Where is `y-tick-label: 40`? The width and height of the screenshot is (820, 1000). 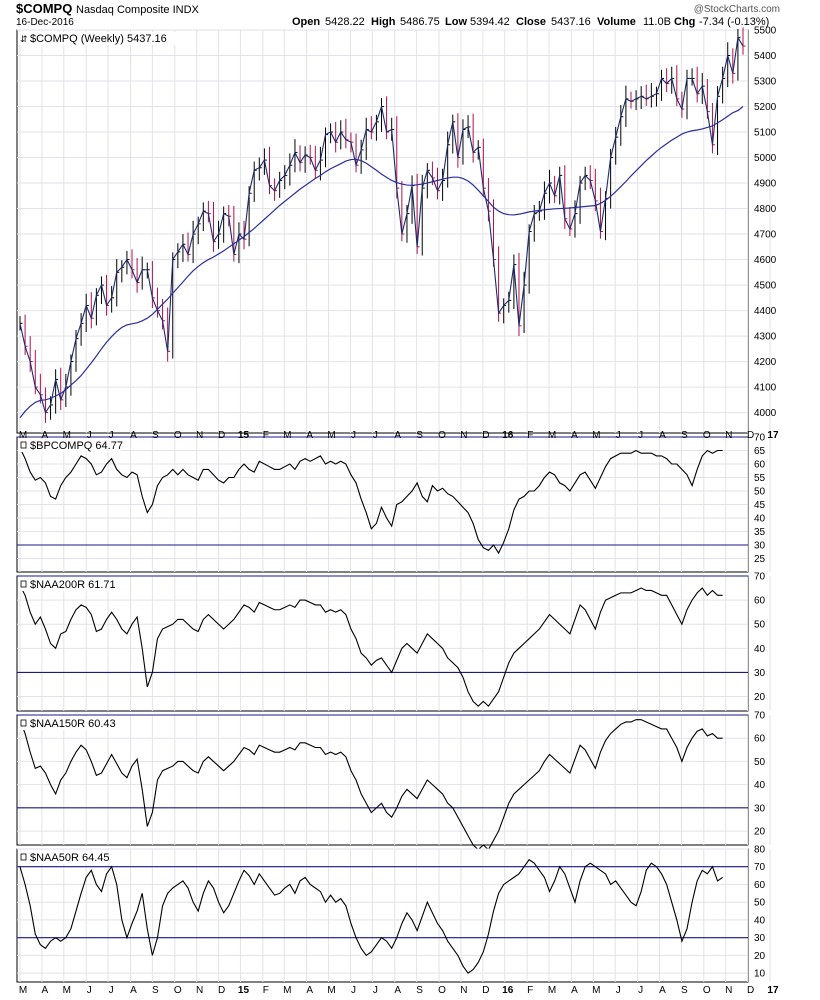 y-tick-label: 40 is located at coordinates (760, 519).